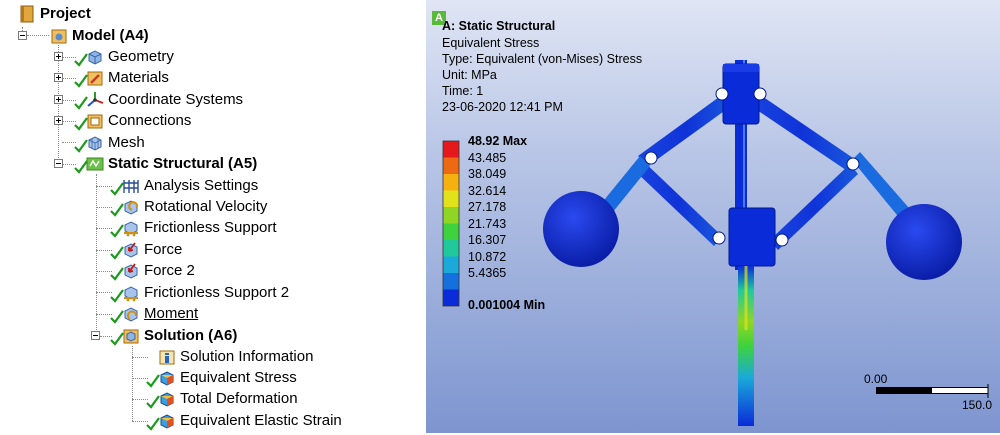 The image size is (1000, 435). I want to click on tree-item-label: Mesh, so click(126, 142).